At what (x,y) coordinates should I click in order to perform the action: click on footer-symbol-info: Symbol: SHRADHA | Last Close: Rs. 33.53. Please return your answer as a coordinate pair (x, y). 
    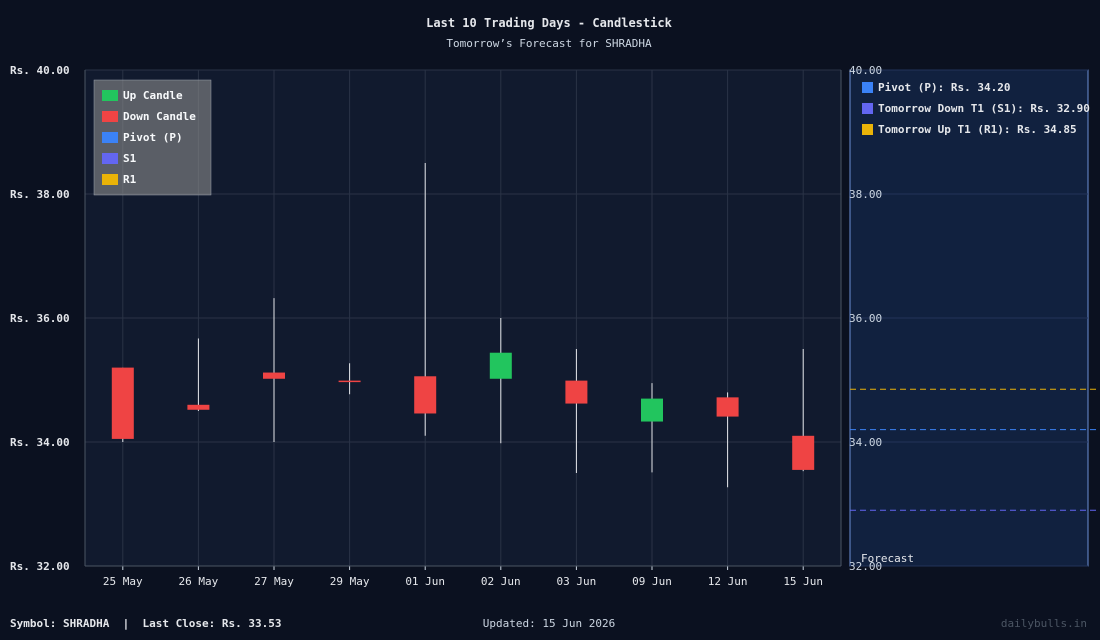
    Looking at the image, I should click on (146, 623).